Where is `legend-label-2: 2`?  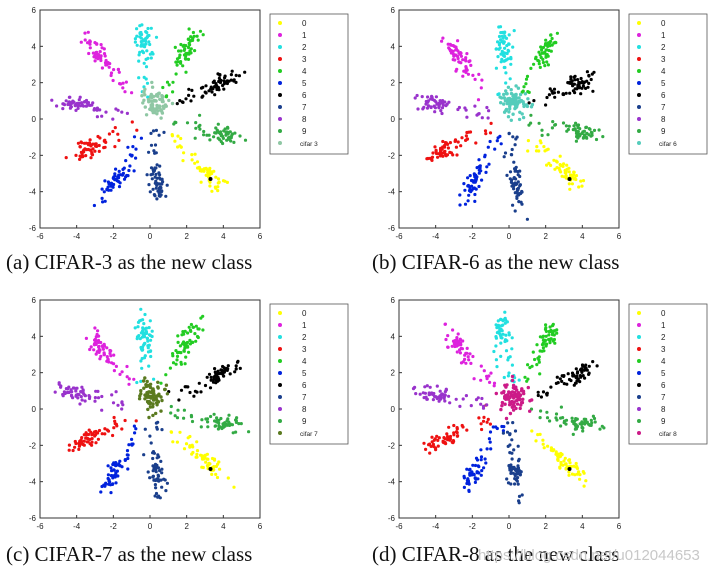 legend-label-2: 2 is located at coordinates (663, 337).